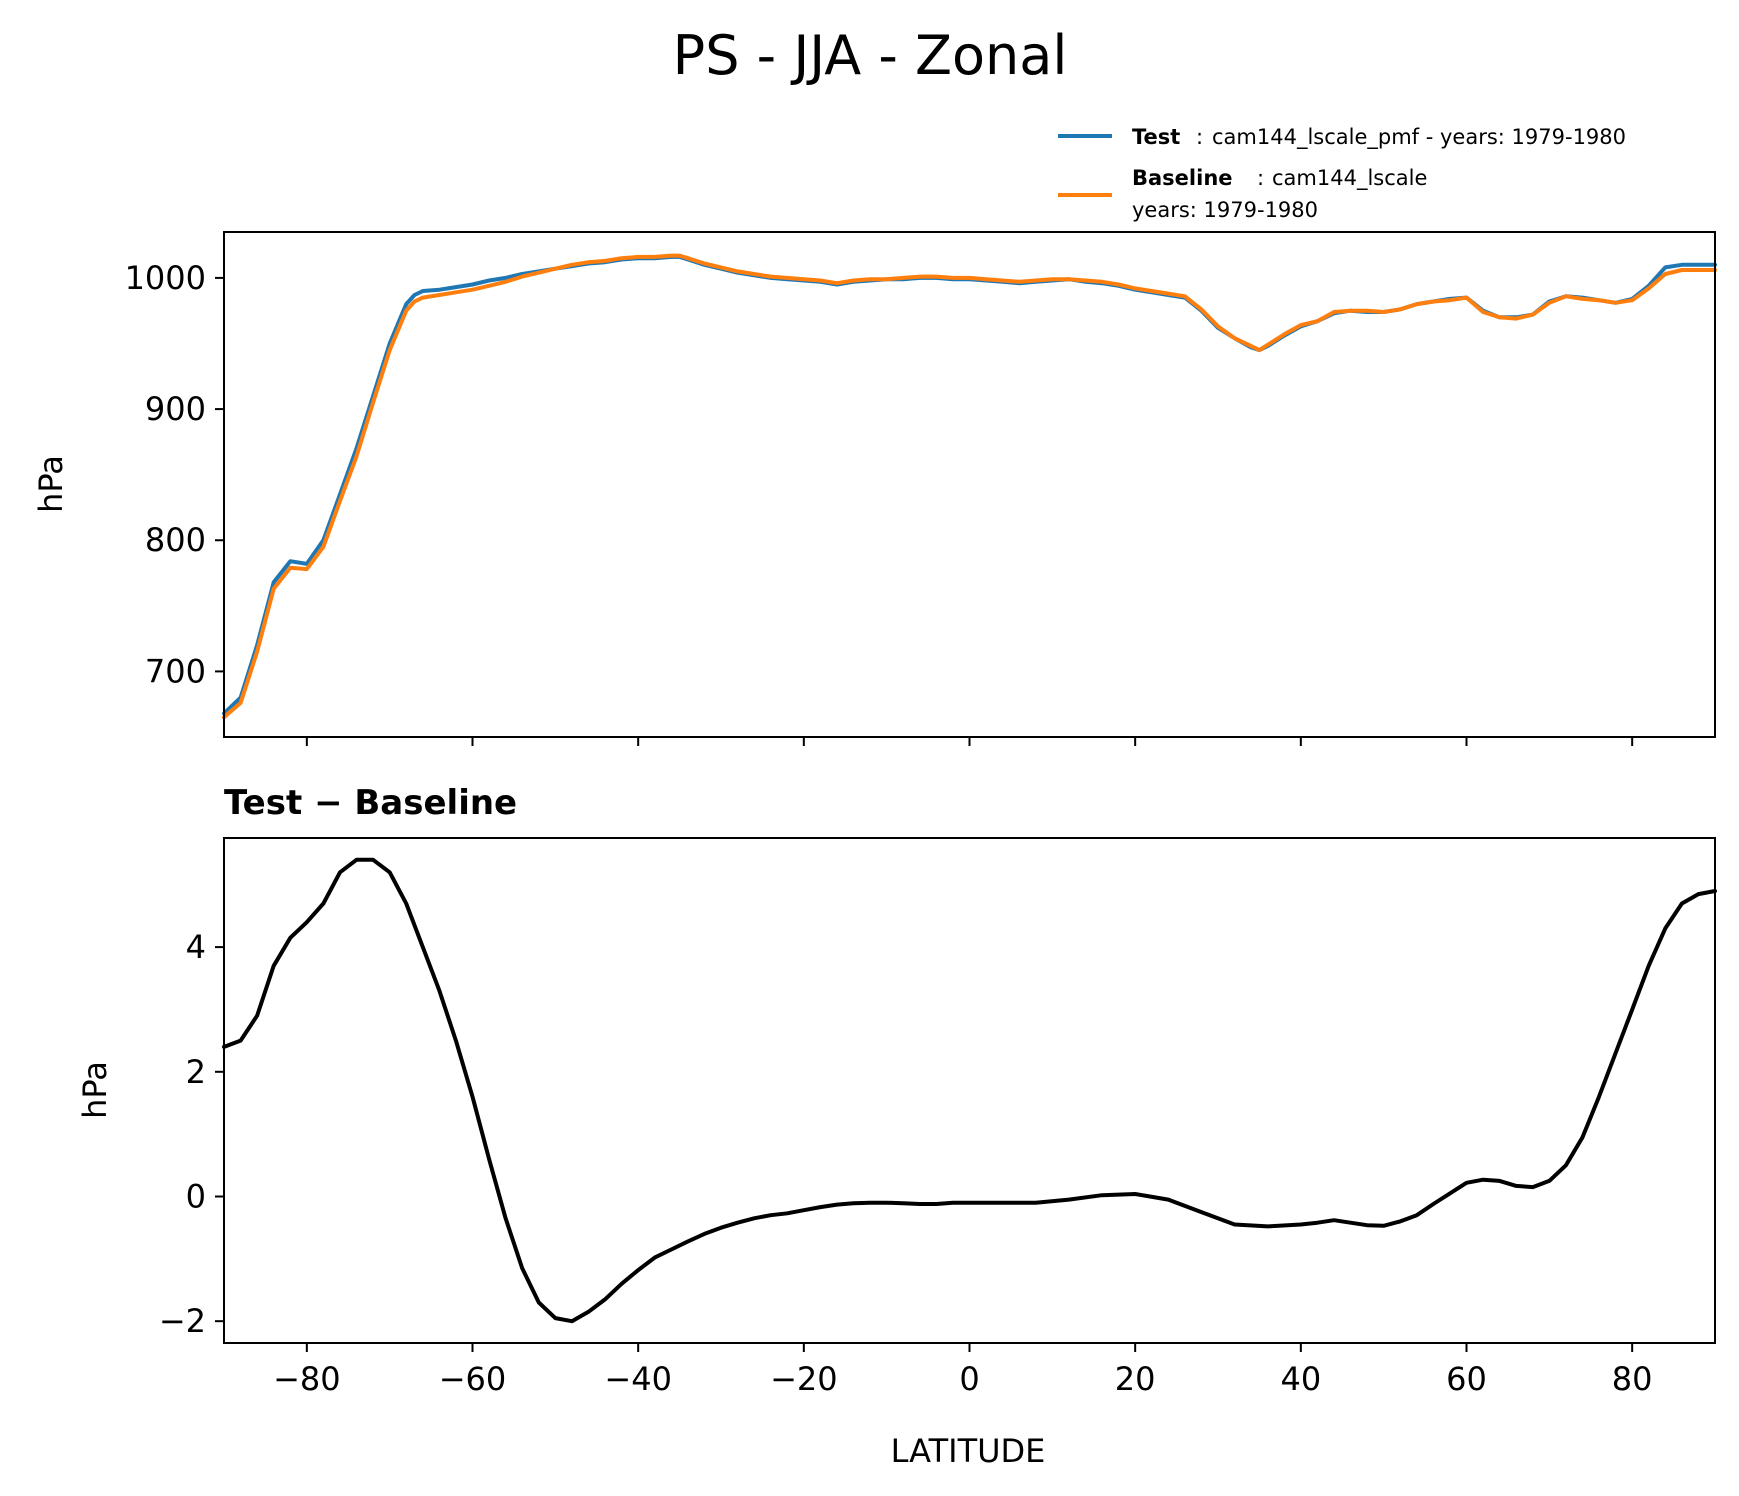 This screenshot has height=1496, width=1739. Describe the element at coordinates (870, 55) in the screenshot. I see `chart-title: PS - JJA - Zonal` at that location.